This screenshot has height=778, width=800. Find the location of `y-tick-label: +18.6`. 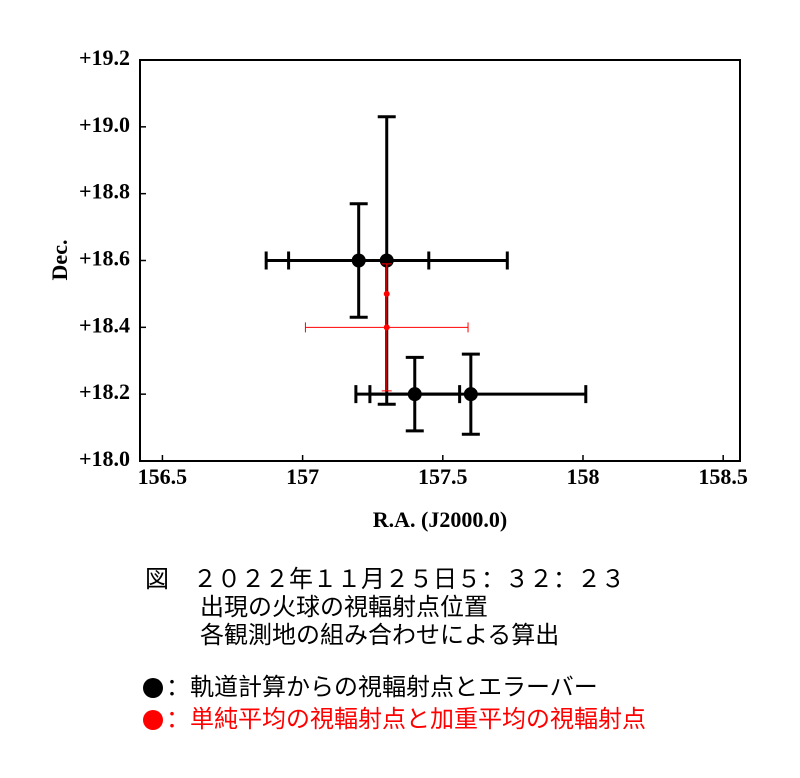

y-tick-label: +18.6 is located at coordinates (104, 258).